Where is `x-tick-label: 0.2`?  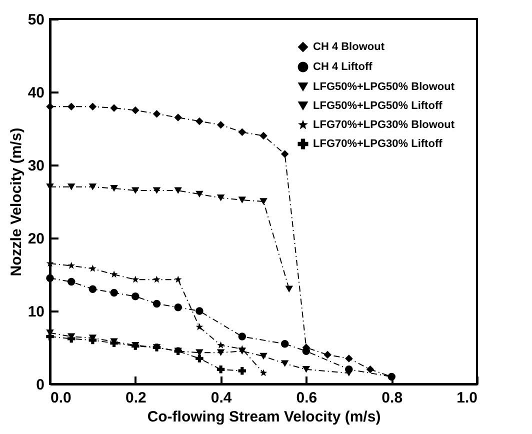 x-tick-label: 0.2 is located at coordinates (135, 398).